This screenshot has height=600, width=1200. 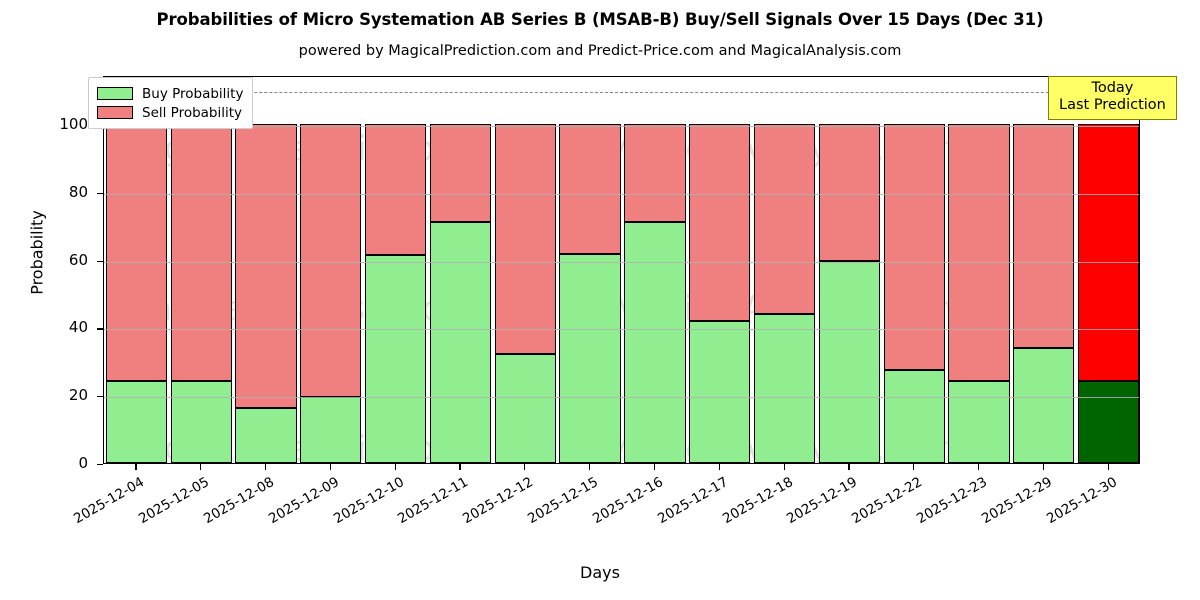 What do you see at coordinates (192, 112) in the screenshot?
I see `legend-label: Sell Probability` at bounding box center [192, 112].